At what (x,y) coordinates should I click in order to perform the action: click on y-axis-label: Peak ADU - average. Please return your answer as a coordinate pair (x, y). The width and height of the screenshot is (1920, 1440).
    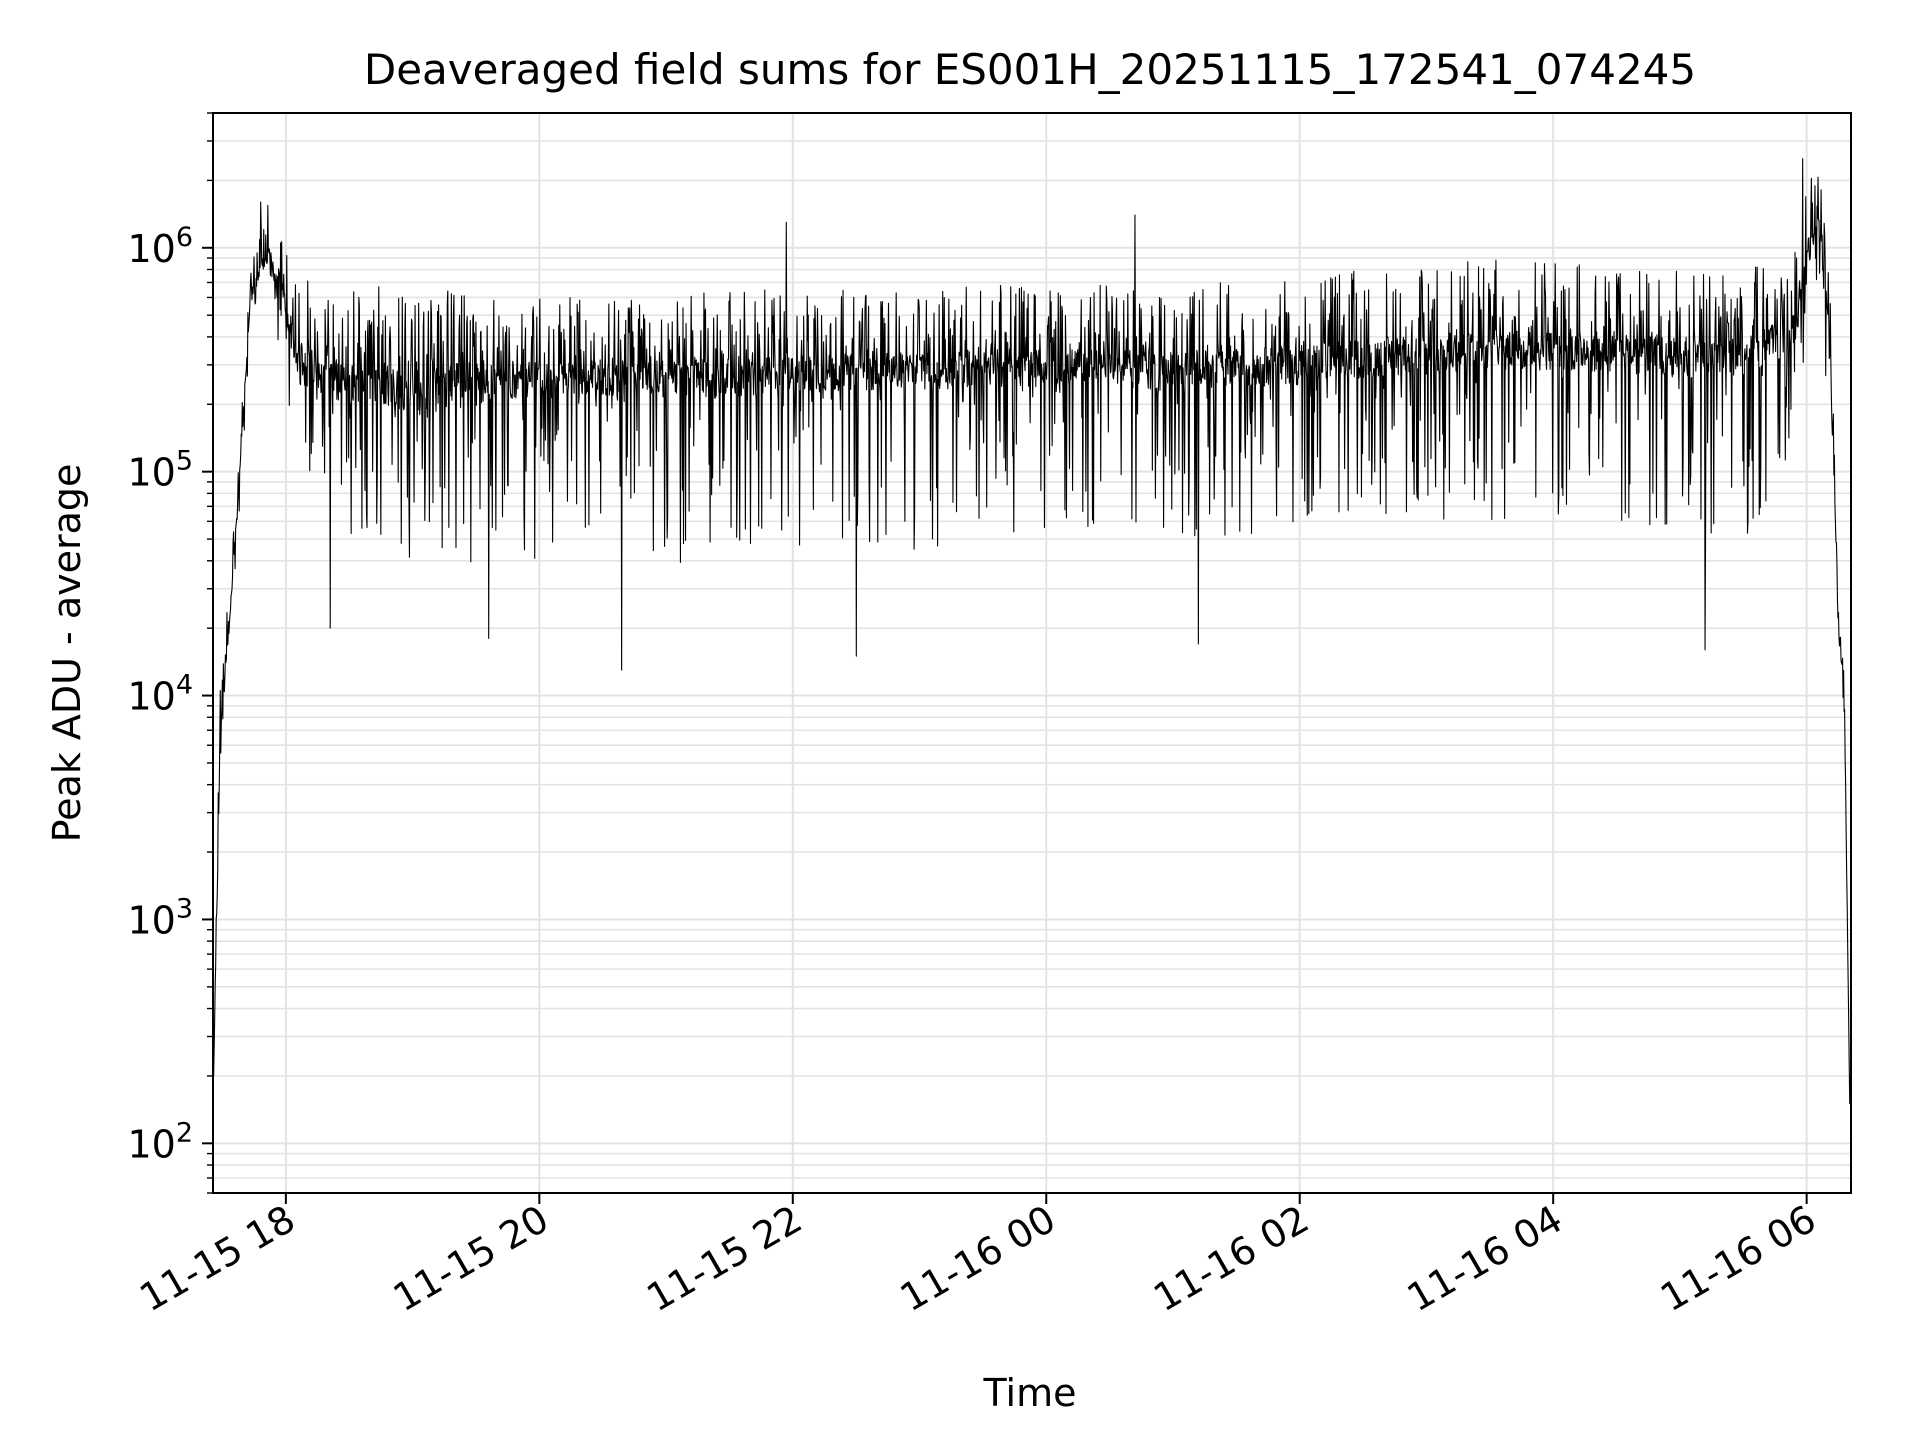
    Looking at the image, I should click on (67, 653).